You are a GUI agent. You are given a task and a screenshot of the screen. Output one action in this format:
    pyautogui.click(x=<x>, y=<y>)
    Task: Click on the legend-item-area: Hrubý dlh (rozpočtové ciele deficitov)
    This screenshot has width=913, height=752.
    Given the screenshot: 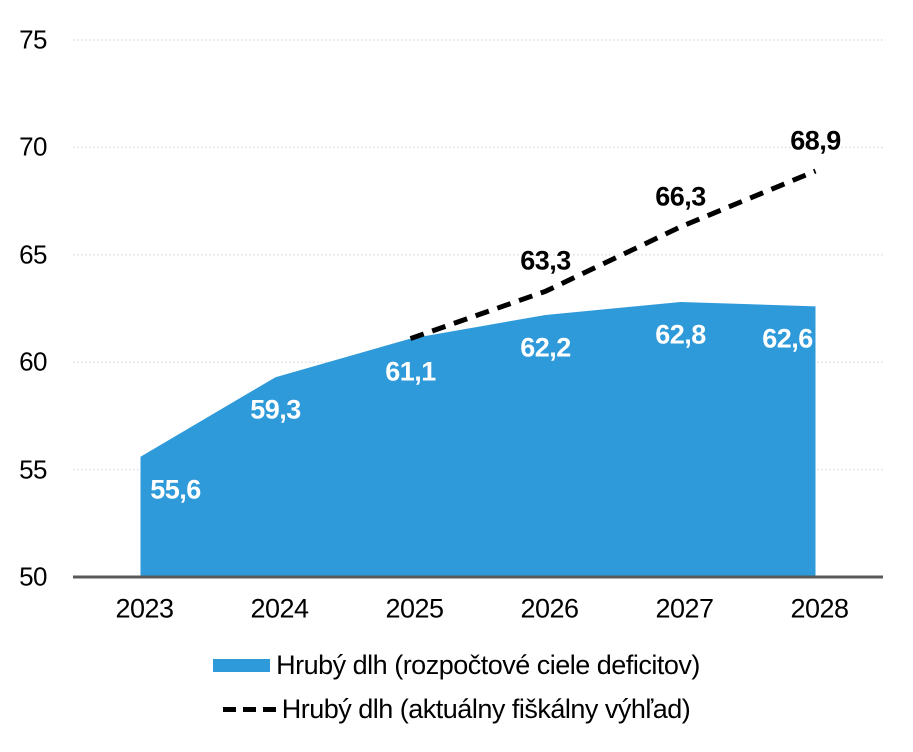 What is the action you would take?
    pyautogui.click(x=456, y=665)
    